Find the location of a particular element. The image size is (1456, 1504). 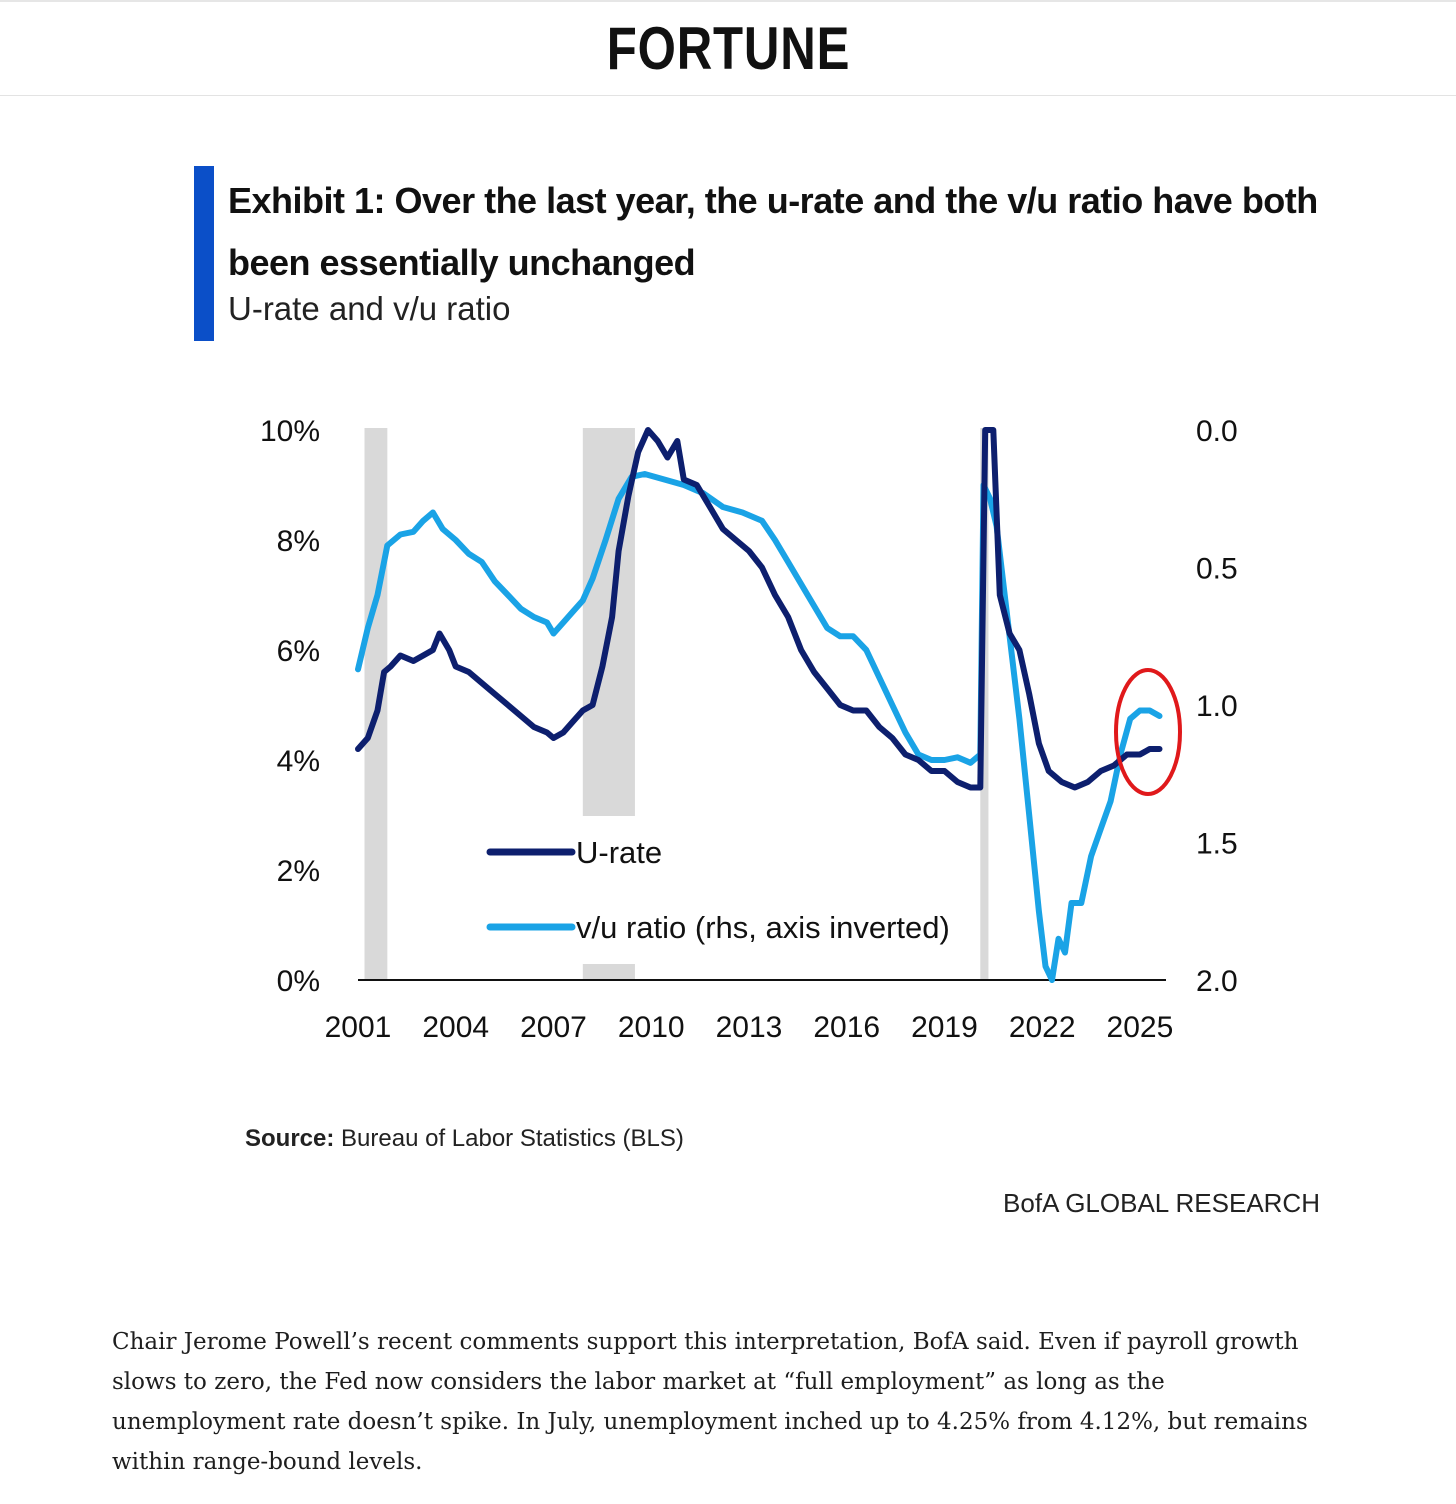

x-tick-label: 2019 is located at coordinates (944, 1027).